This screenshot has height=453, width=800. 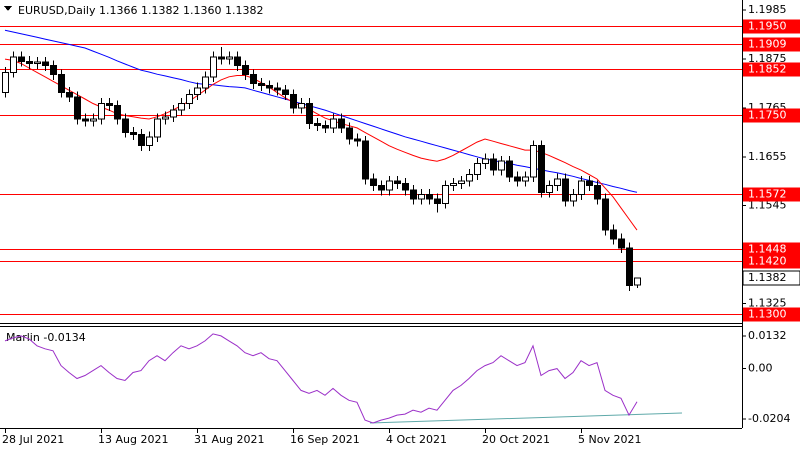 What do you see at coordinates (8, 8) in the screenshot?
I see `menu-triangle` at bounding box center [8, 8].